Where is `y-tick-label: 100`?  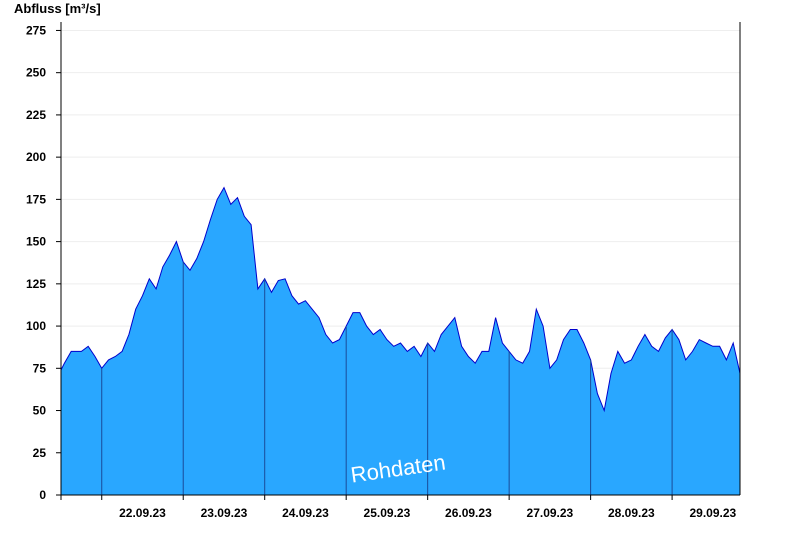 y-tick-label: 100 is located at coordinates (36, 326).